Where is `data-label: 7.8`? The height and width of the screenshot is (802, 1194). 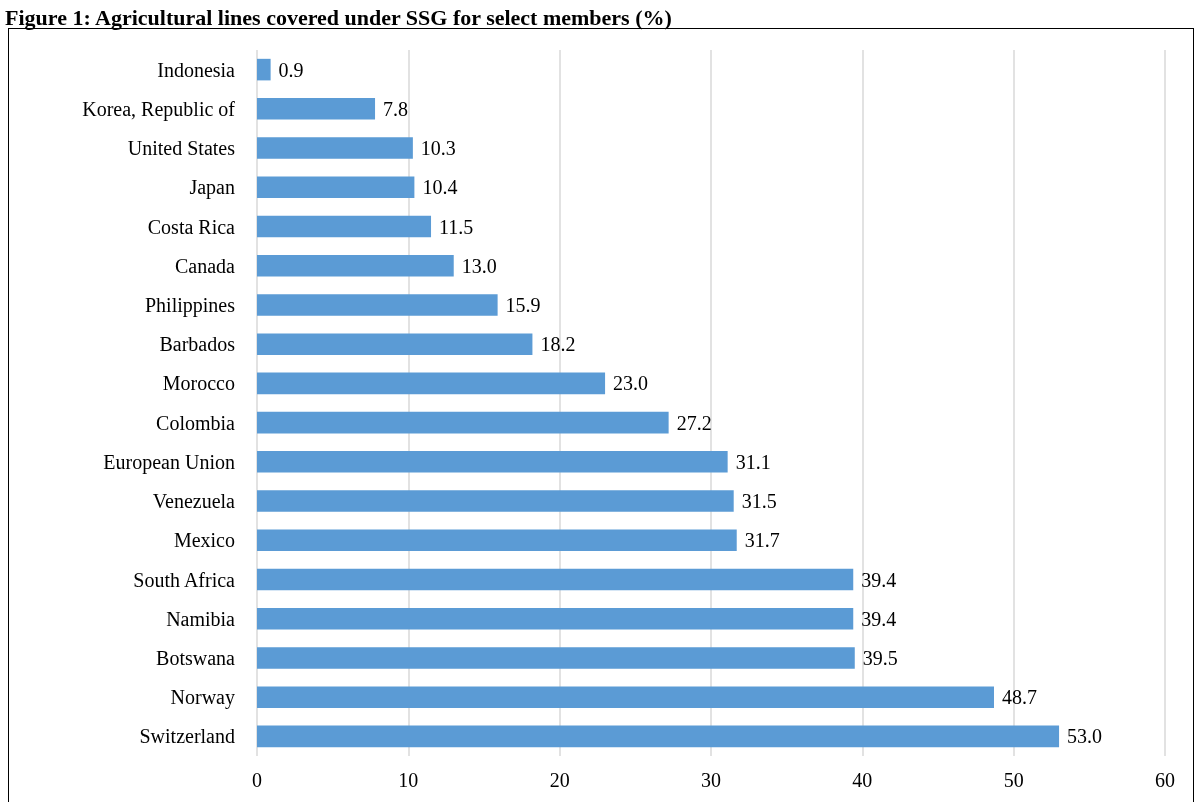 data-label: 7.8 is located at coordinates (396, 108).